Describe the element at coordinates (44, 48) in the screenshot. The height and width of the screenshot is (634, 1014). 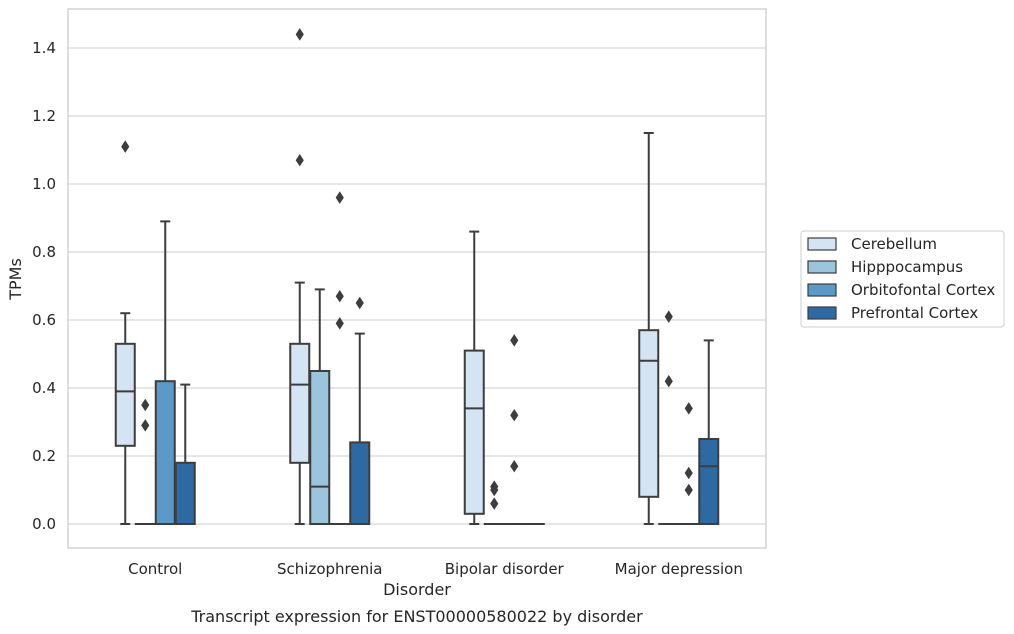
I see `y-tick-label: 1.4` at that location.